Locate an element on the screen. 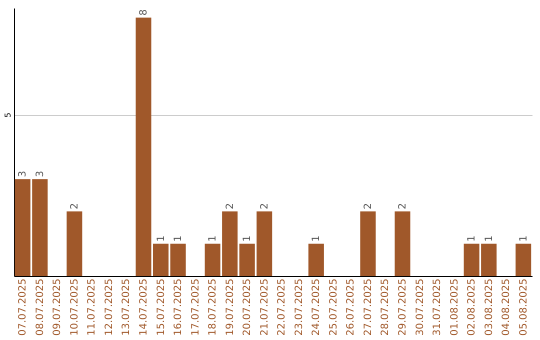  x-tick-label: 14.07.2025 is located at coordinates (144, 307).